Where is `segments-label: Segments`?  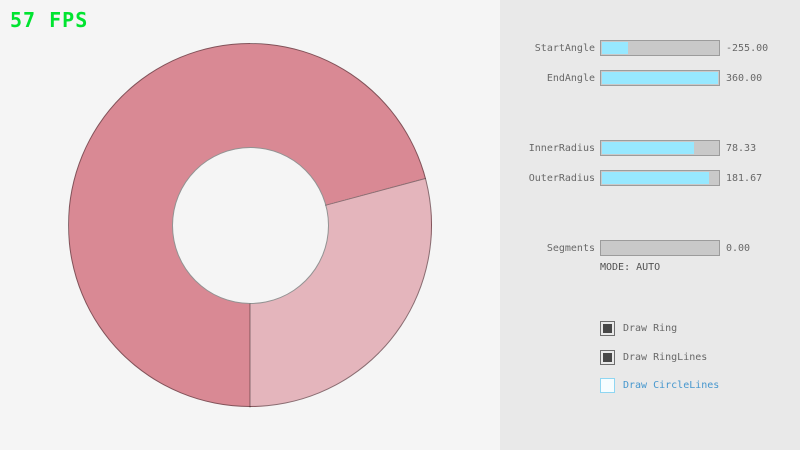
segments-label: Segments is located at coordinates (570, 248).